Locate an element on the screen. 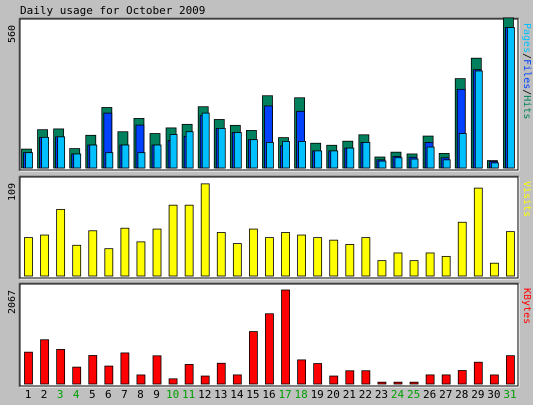 The image size is (533, 405). x-tick-label: 25 is located at coordinates (413, 394).